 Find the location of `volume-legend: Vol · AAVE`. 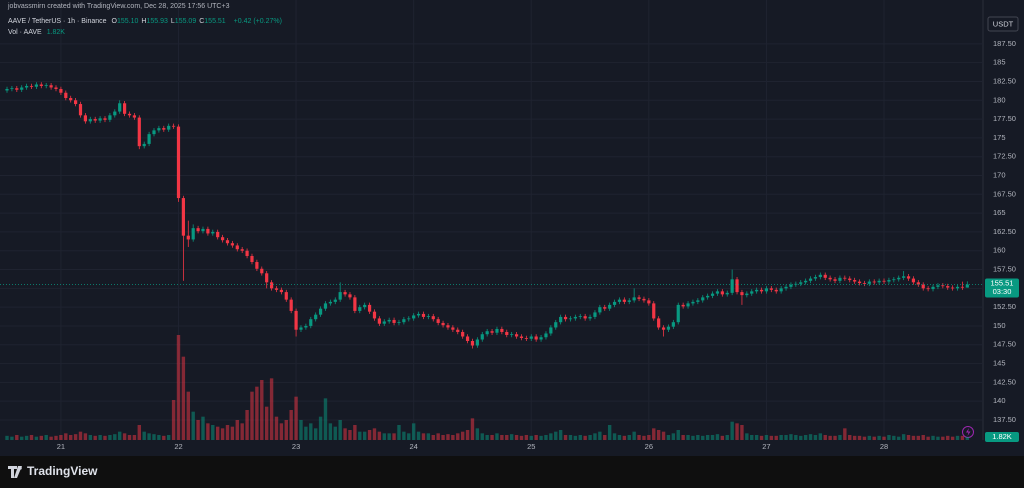

volume-legend: Vol · AAVE is located at coordinates (25, 32).